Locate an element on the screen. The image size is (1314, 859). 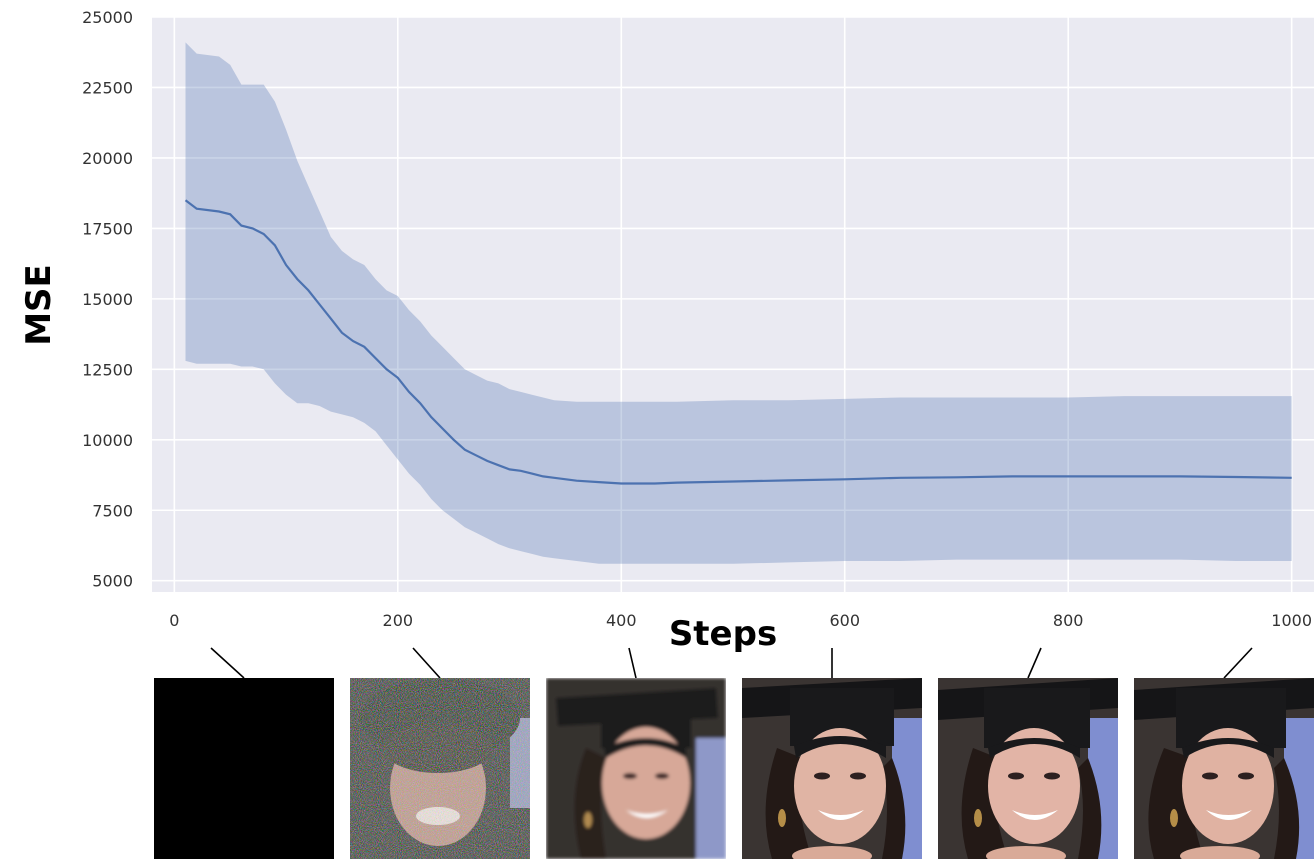
y-tick-label: 10000 is located at coordinates (107, 440).